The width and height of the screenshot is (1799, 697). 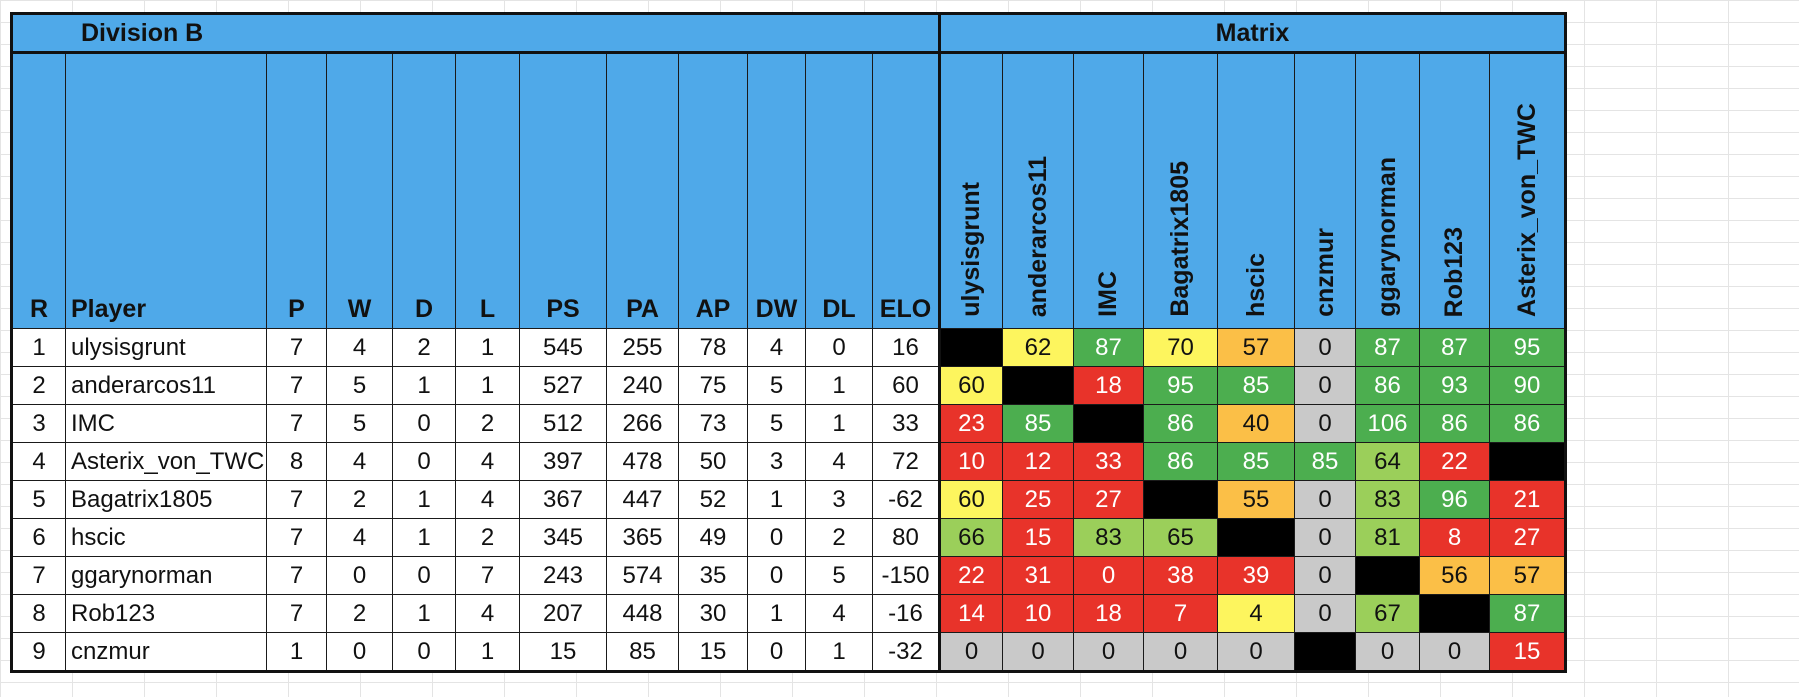 I want to click on matrix-score-cell: 85, so click(x=1256, y=385).